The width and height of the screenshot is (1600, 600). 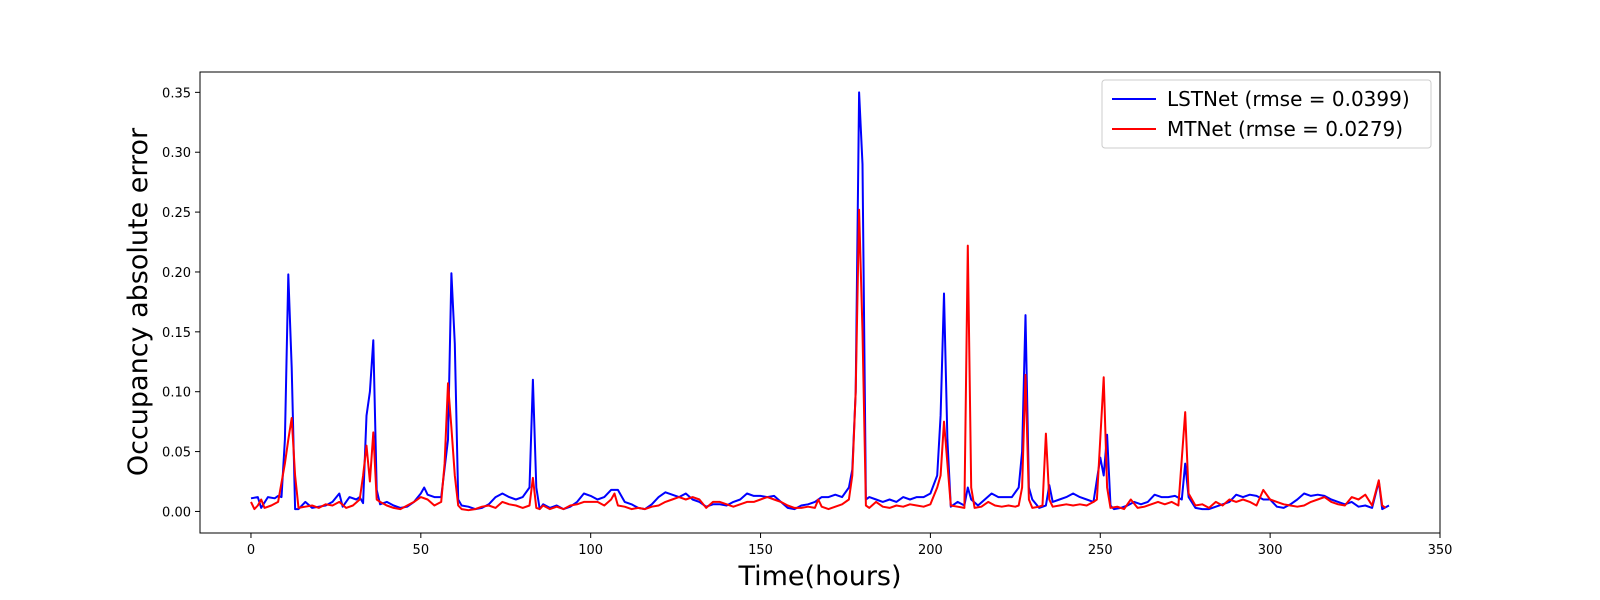 What do you see at coordinates (590, 550) in the screenshot?
I see `x-tick-label: 100` at bounding box center [590, 550].